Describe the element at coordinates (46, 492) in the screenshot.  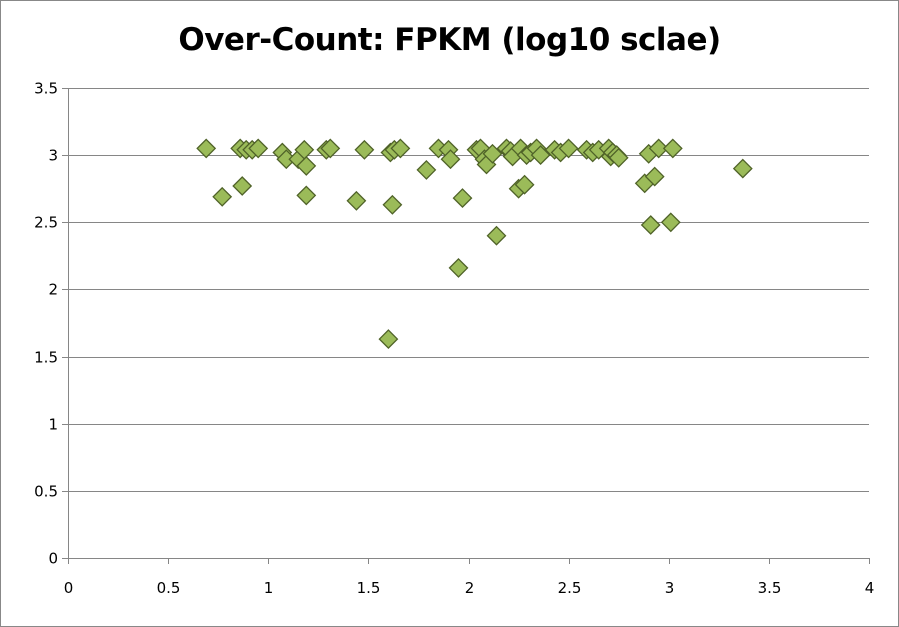
I see `y-tick-label: 0.5` at that location.